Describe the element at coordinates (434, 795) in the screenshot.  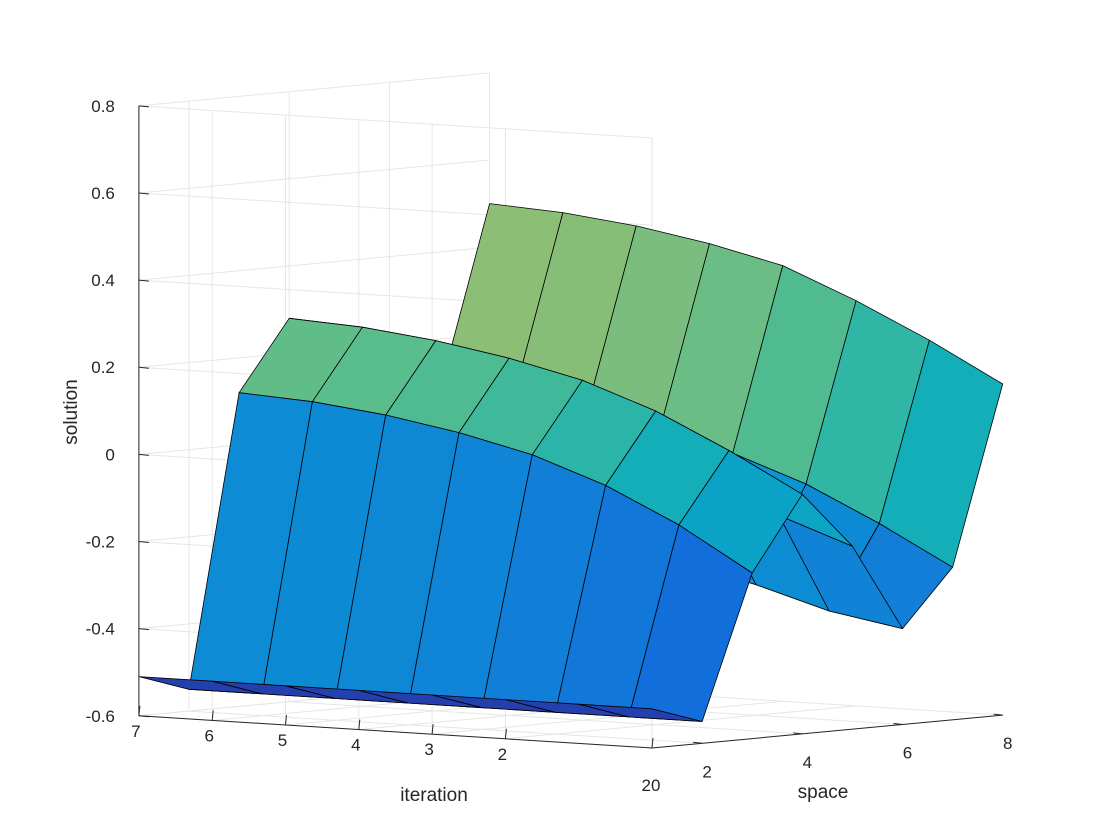
I see `y-axis-title: iteration` at that location.